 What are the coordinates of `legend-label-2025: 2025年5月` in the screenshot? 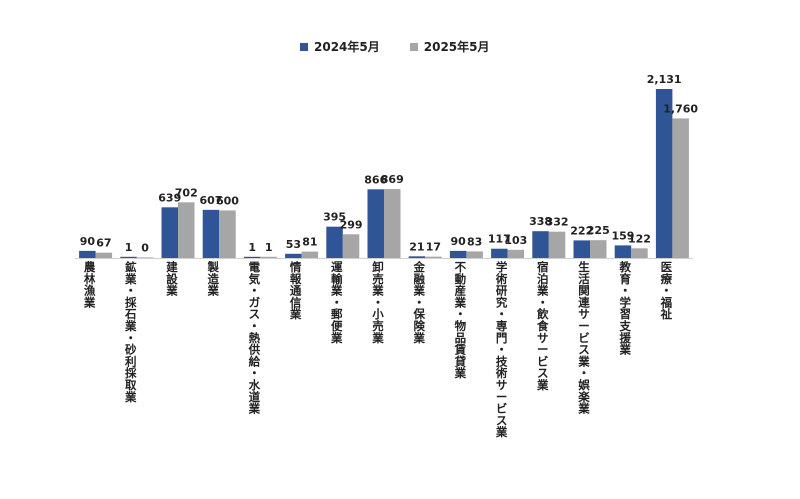 It's located at (456, 47).